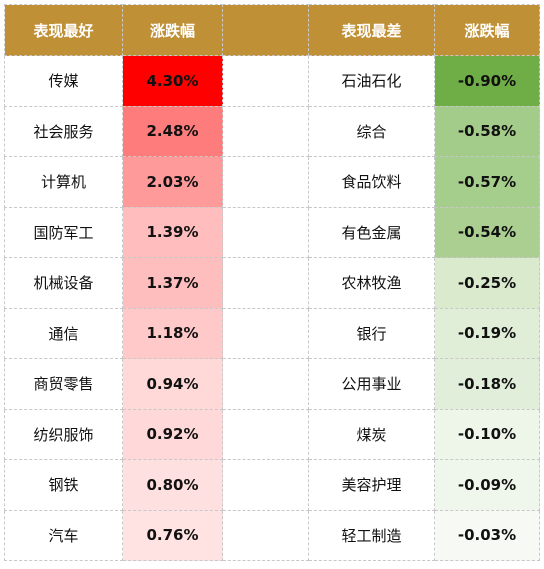 Image resolution: width=544 pixels, height=569 pixels. Describe the element at coordinates (63, 535) in the screenshot. I see `best-sector-name: 汽车` at that location.